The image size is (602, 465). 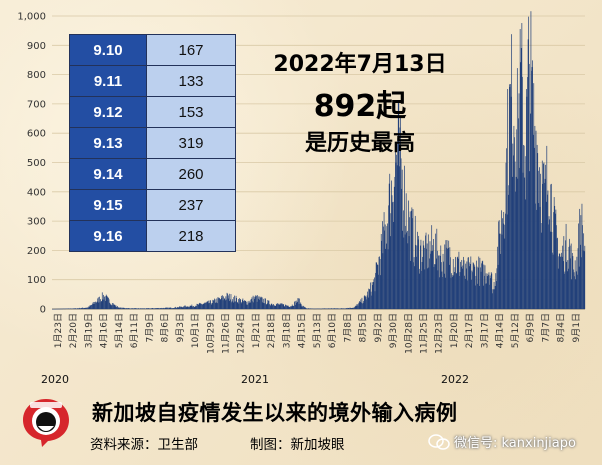 What do you see at coordinates (36, 192) in the screenshot?
I see `y-tick-label: 400` at bounding box center [36, 192].